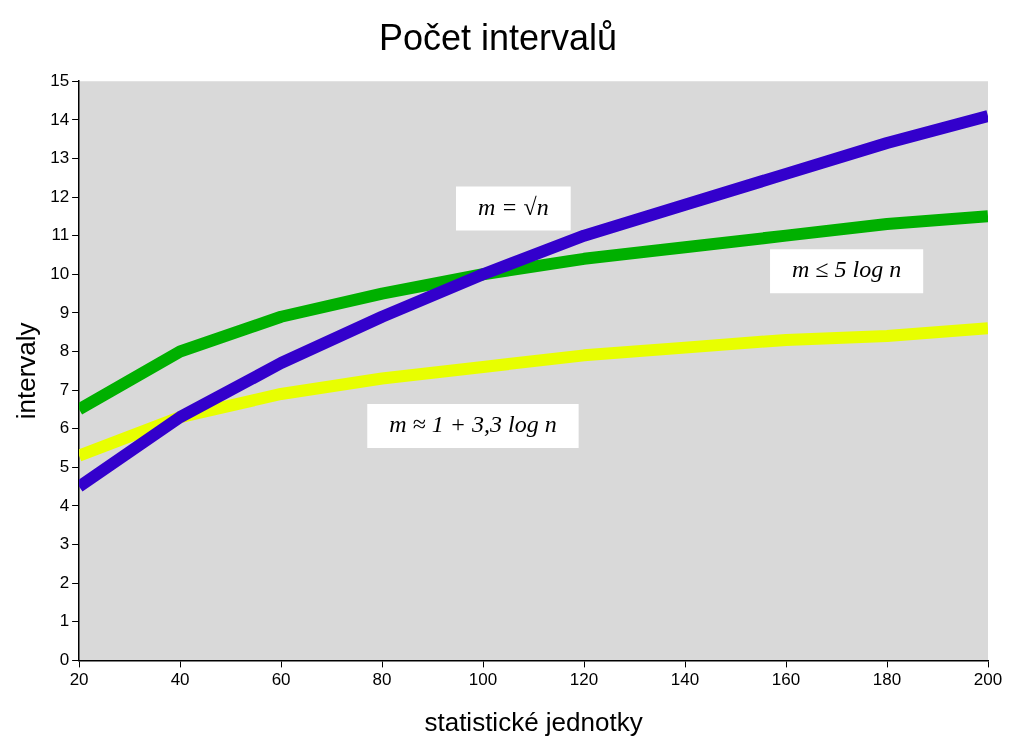 The height and width of the screenshot is (755, 1020). Describe the element at coordinates (473, 424) in the screenshot. I see `series-label: m ≈ 1 + 3,3 log n` at that location.